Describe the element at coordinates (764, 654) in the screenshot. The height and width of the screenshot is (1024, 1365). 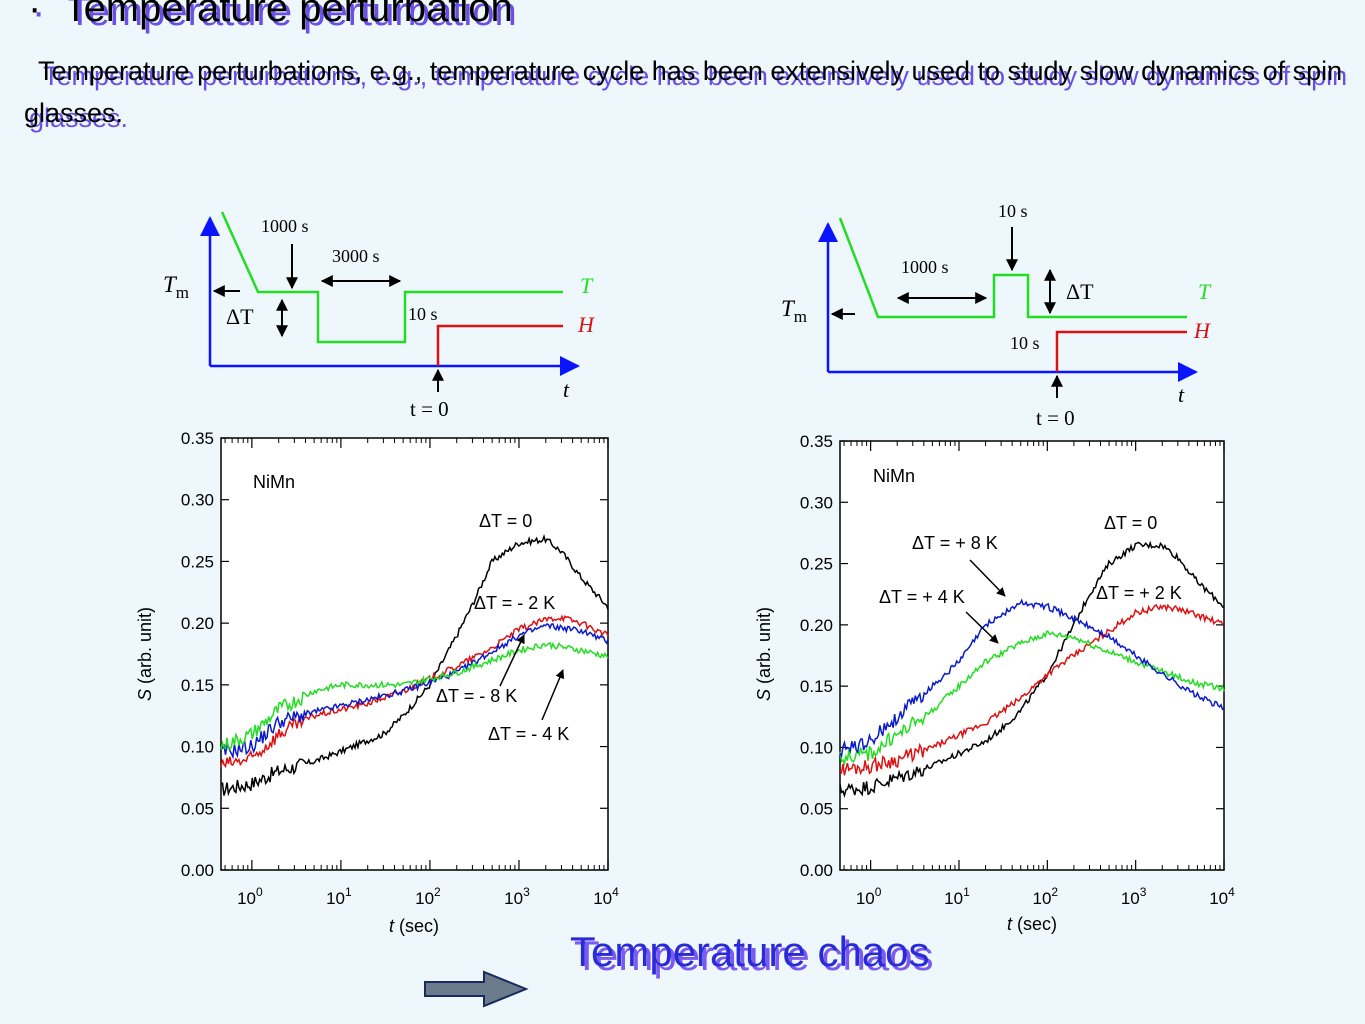
I see `chart2-y-axis-label: S (arb. unit)` at that location.